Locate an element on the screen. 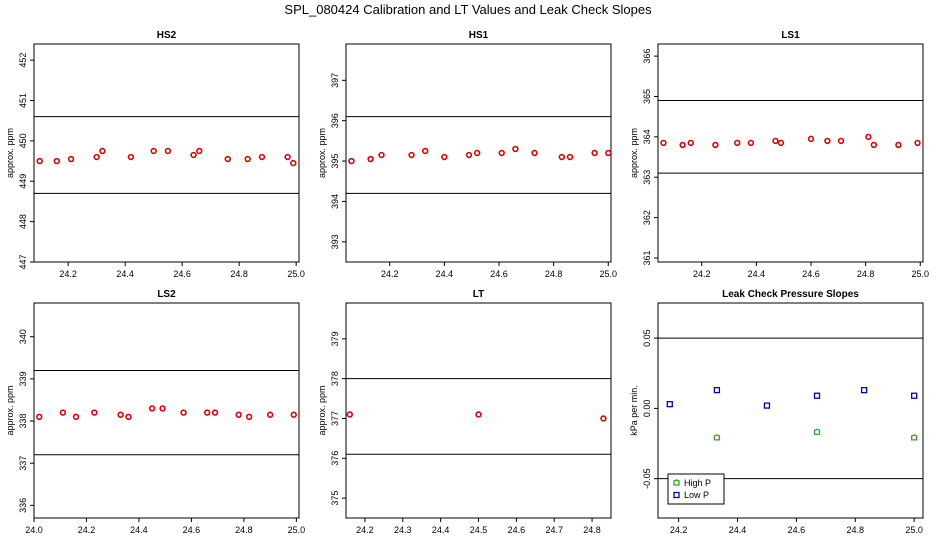 Image resolution: width=936 pixels, height=540 pixels. y-tick-label: 366 is located at coordinates (647, 56).